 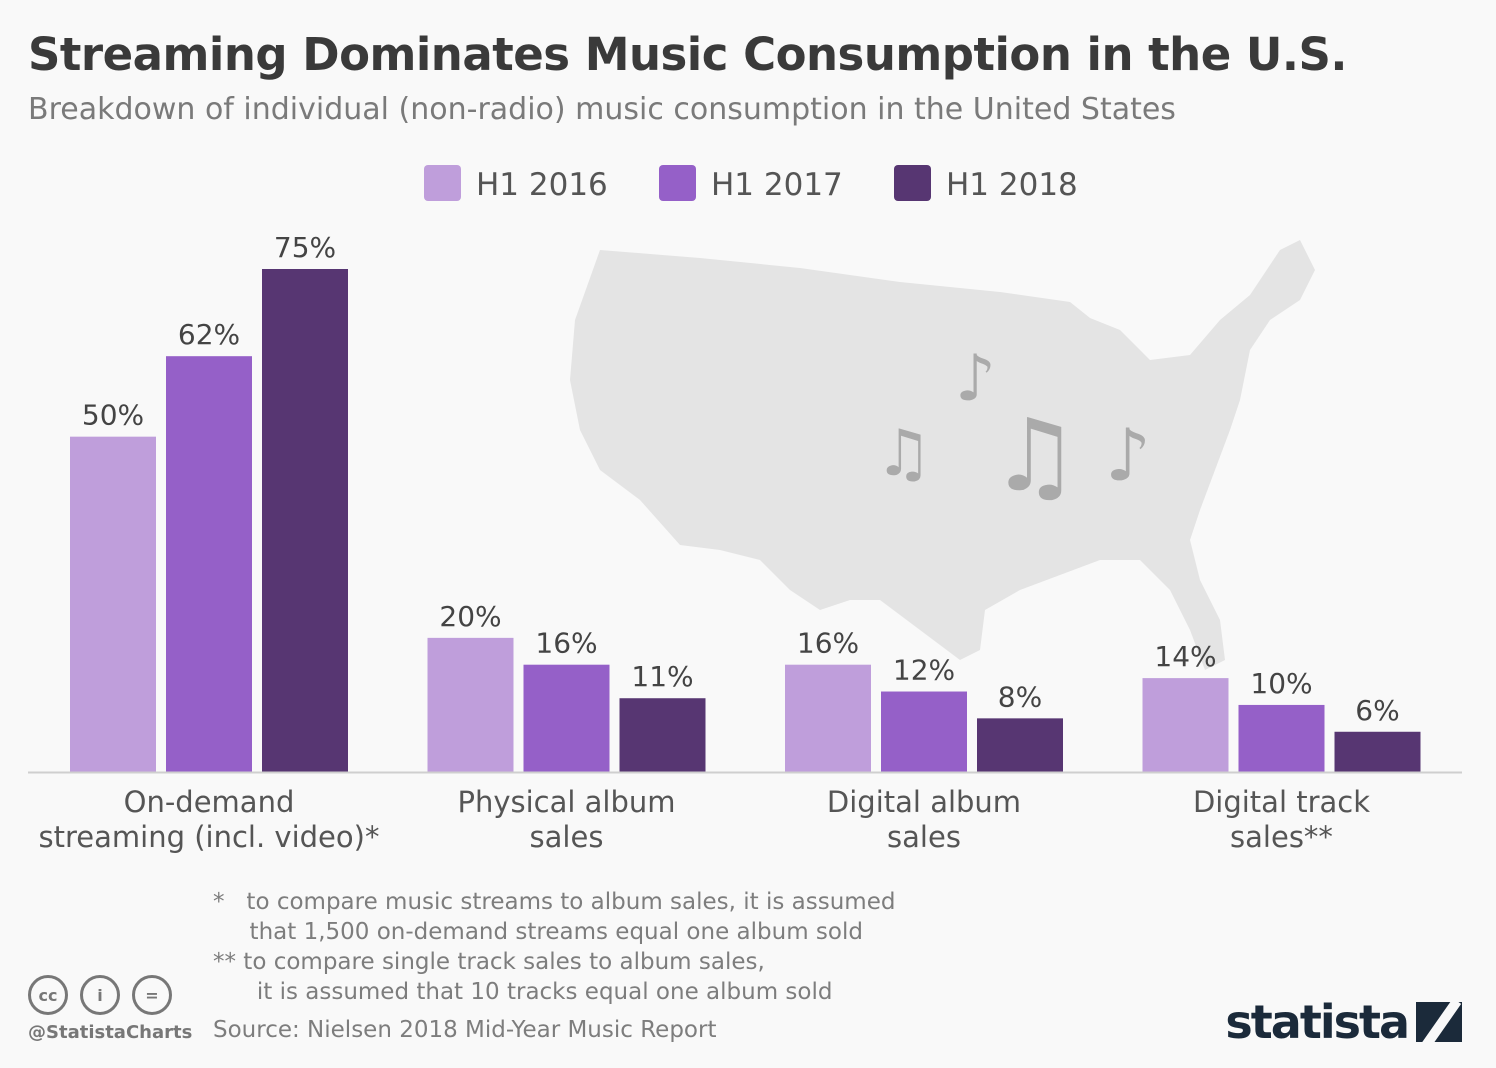 What do you see at coordinates (1281, 837) in the screenshot?
I see `category-label: sales**` at bounding box center [1281, 837].